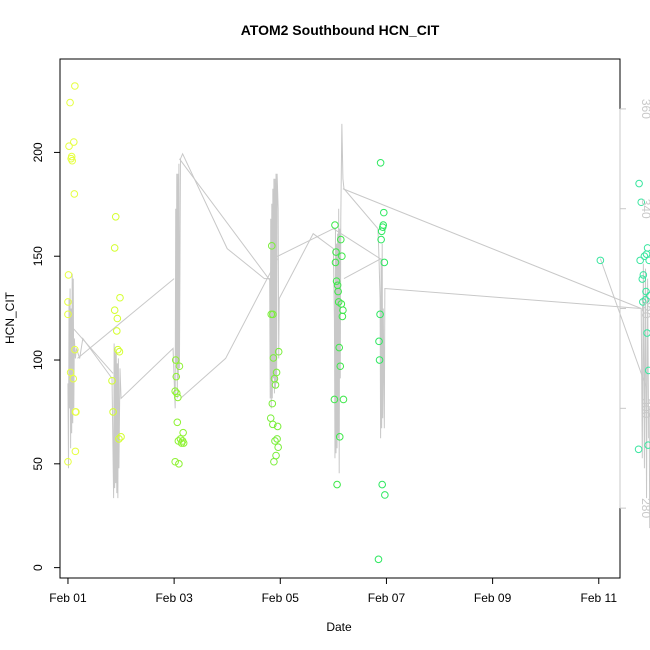  Describe the element at coordinates (38, 152) in the screenshot. I see `y-tick-label: 200` at that location.